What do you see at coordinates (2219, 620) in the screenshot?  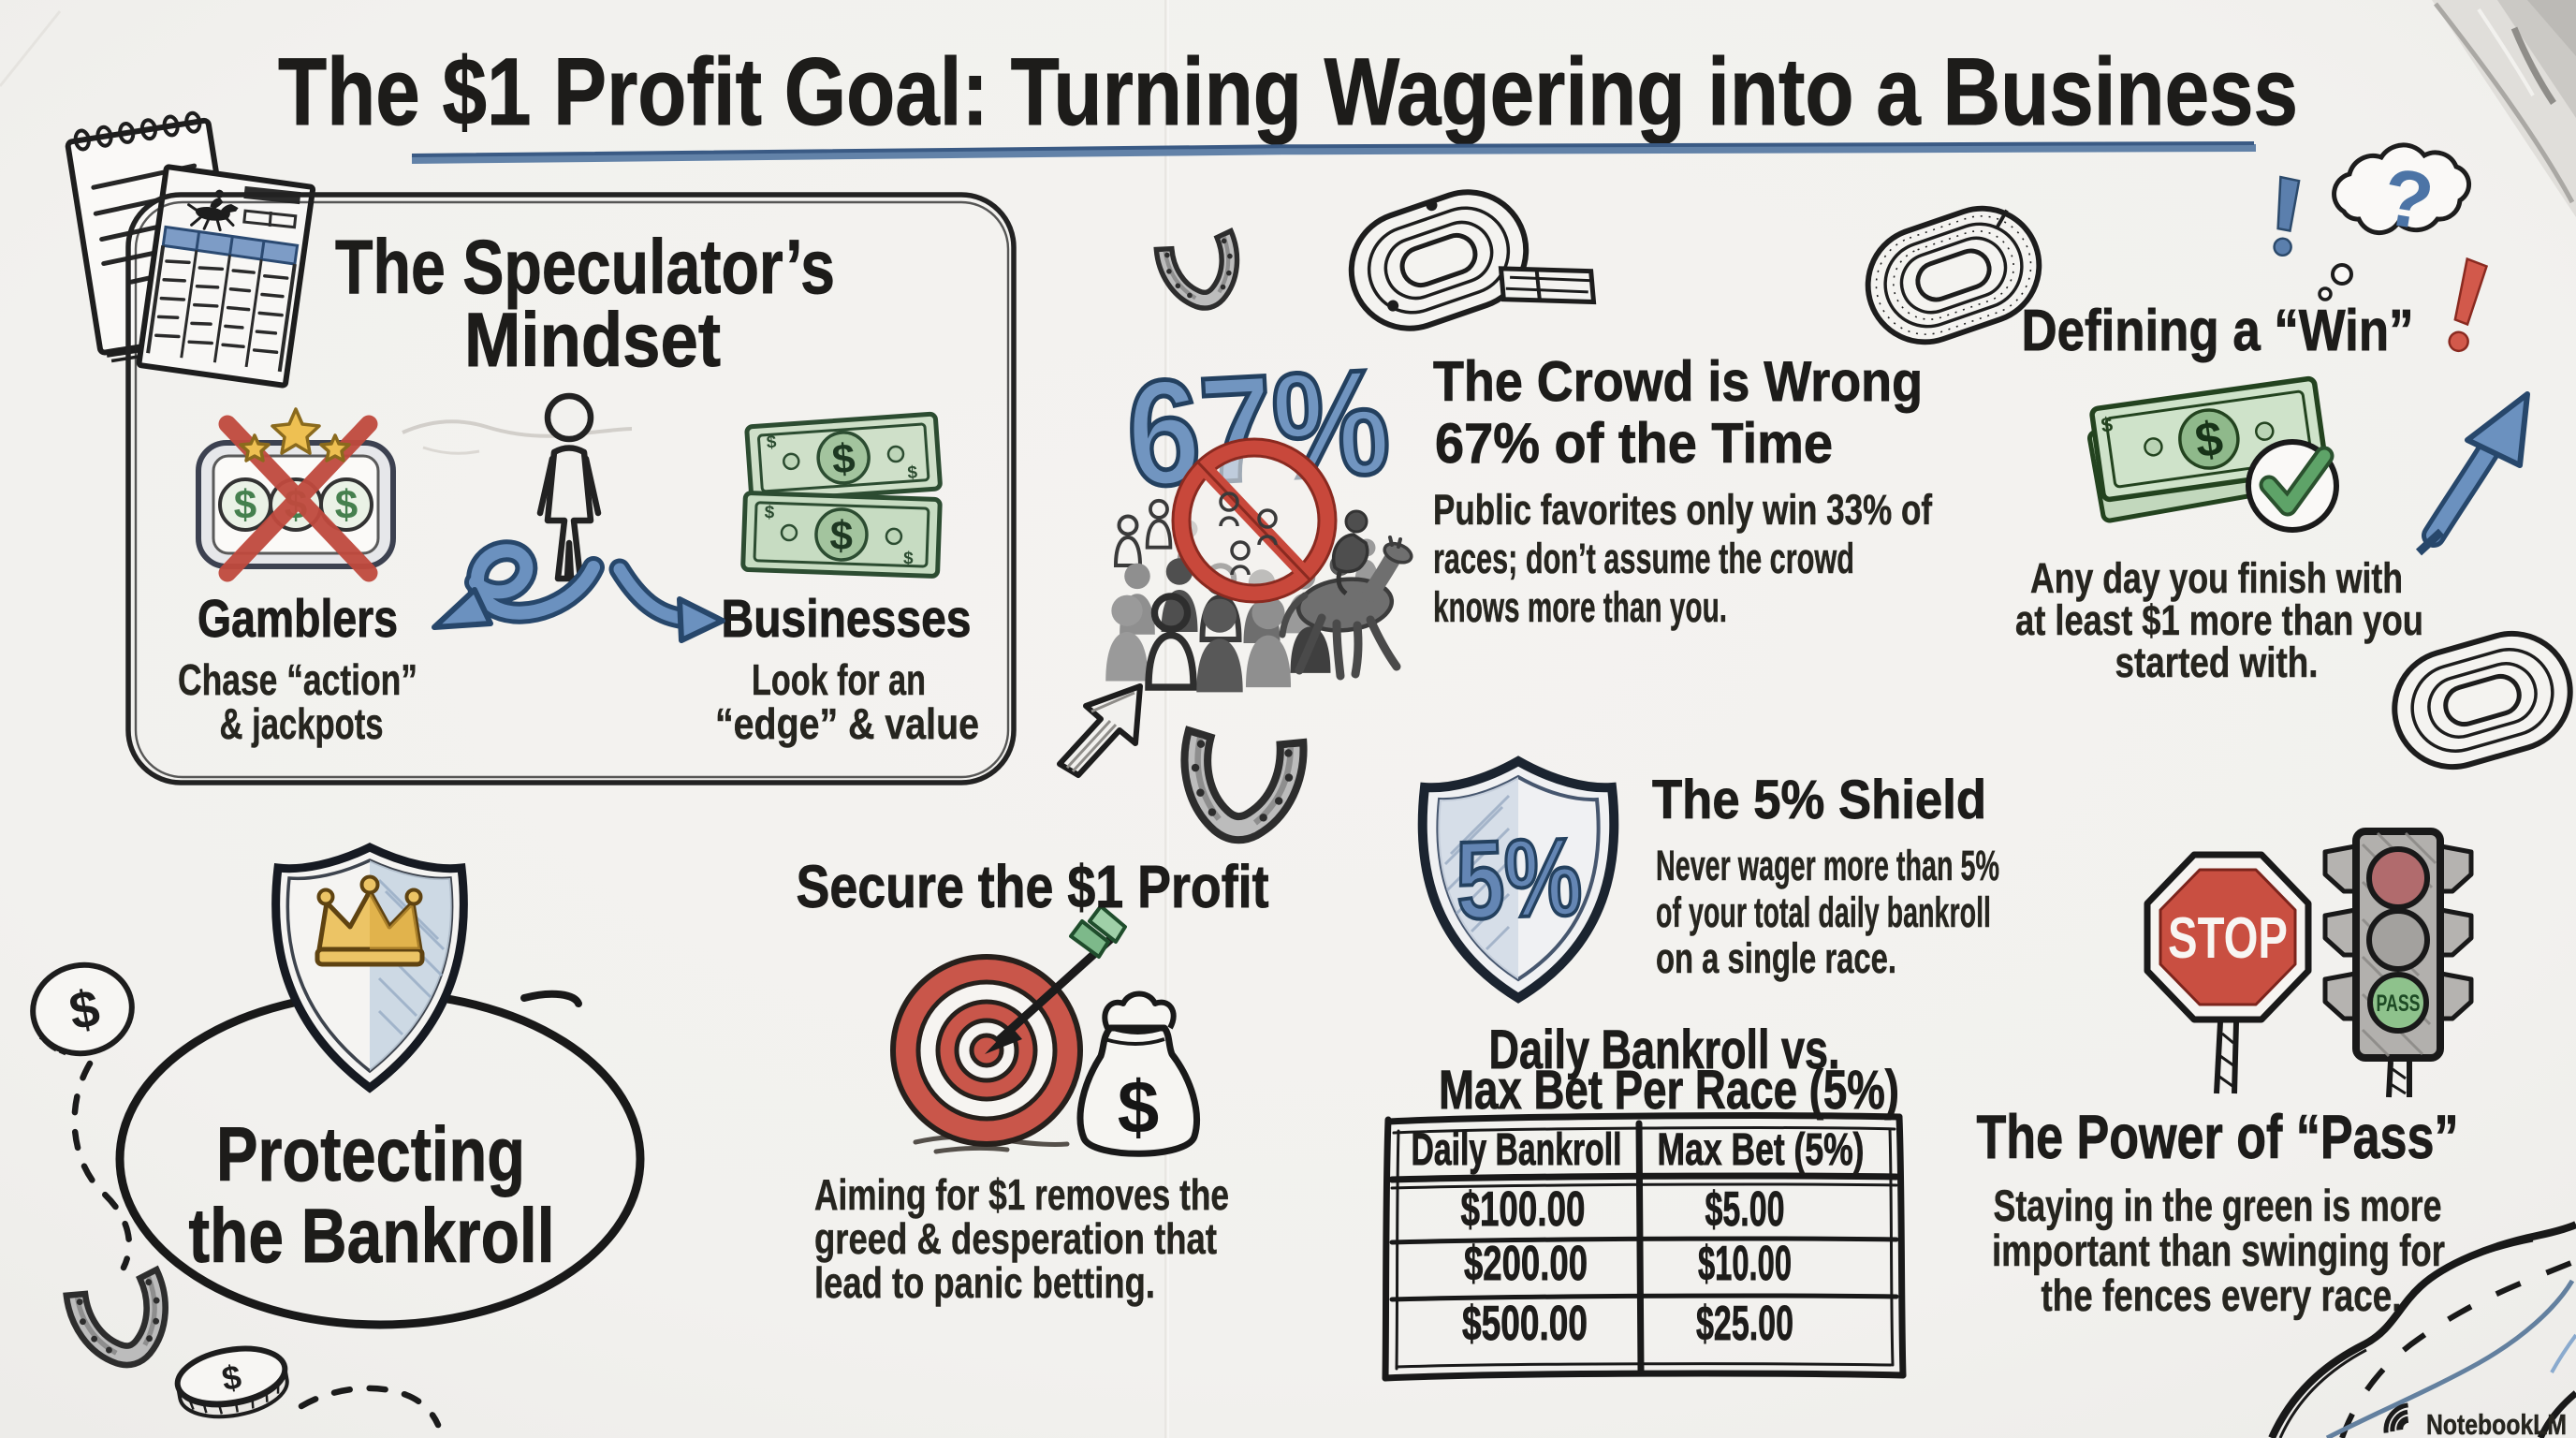 I see `svg-text: at least $1 more than you` at bounding box center [2219, 620].